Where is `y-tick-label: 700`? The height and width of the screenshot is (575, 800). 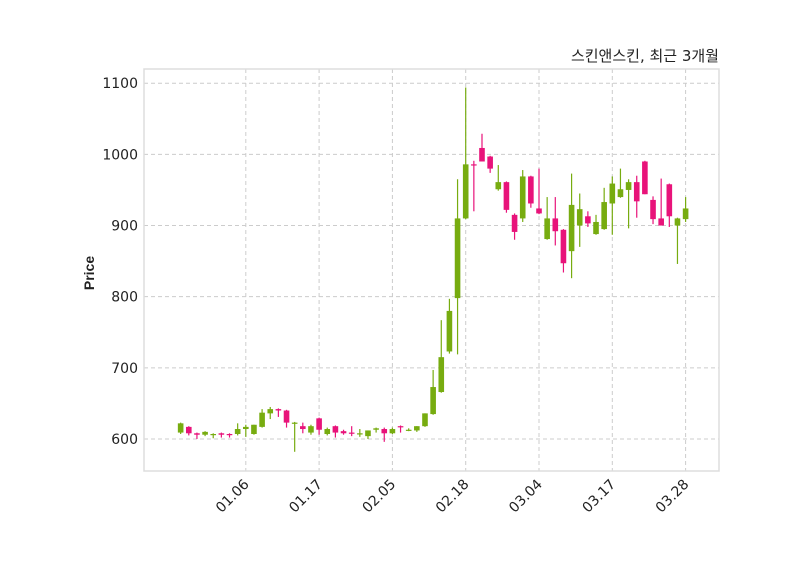
y-tick-label: 700 is located at coordinates (124, 369).